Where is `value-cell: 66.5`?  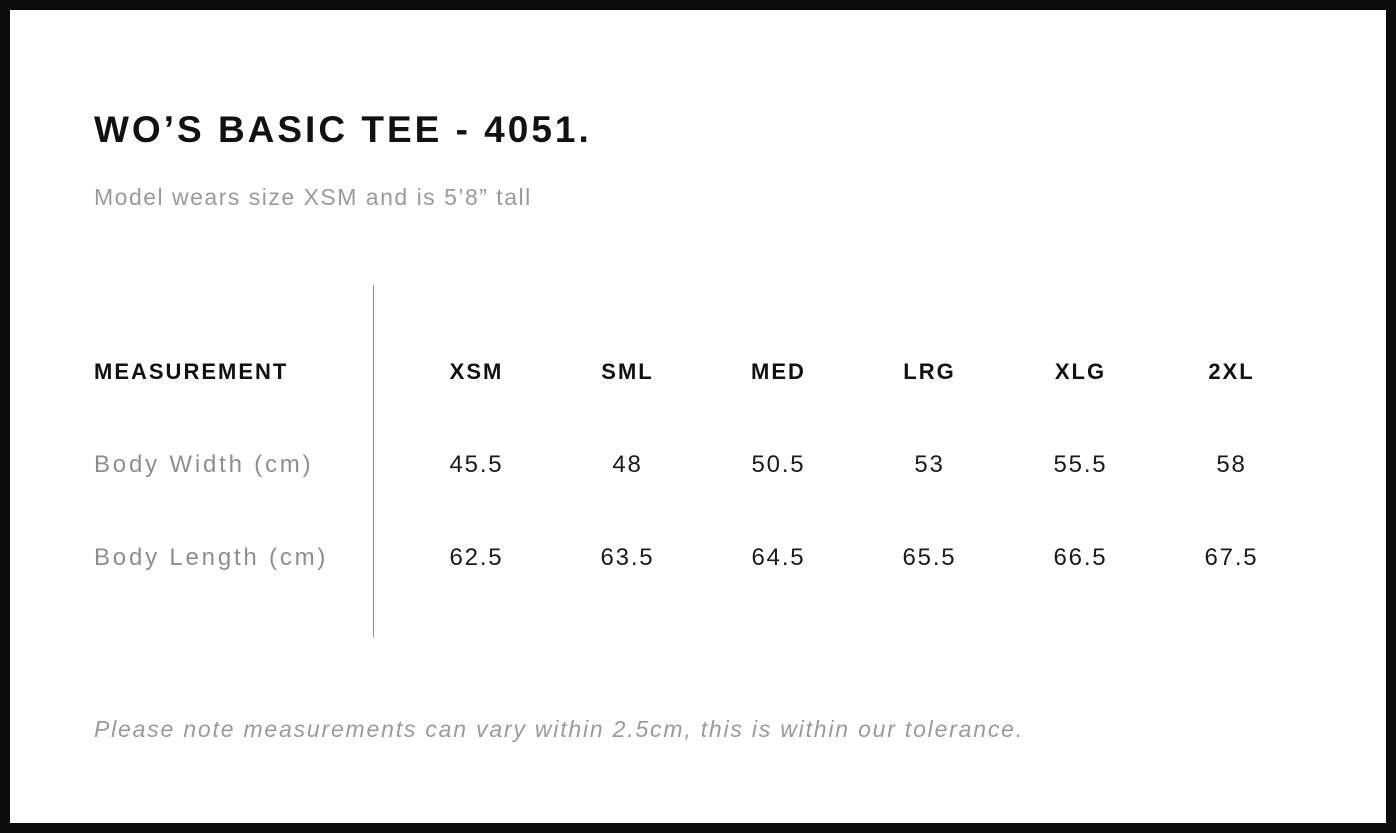
value-cell: 66.5 is located at coordinates (1080, 557).